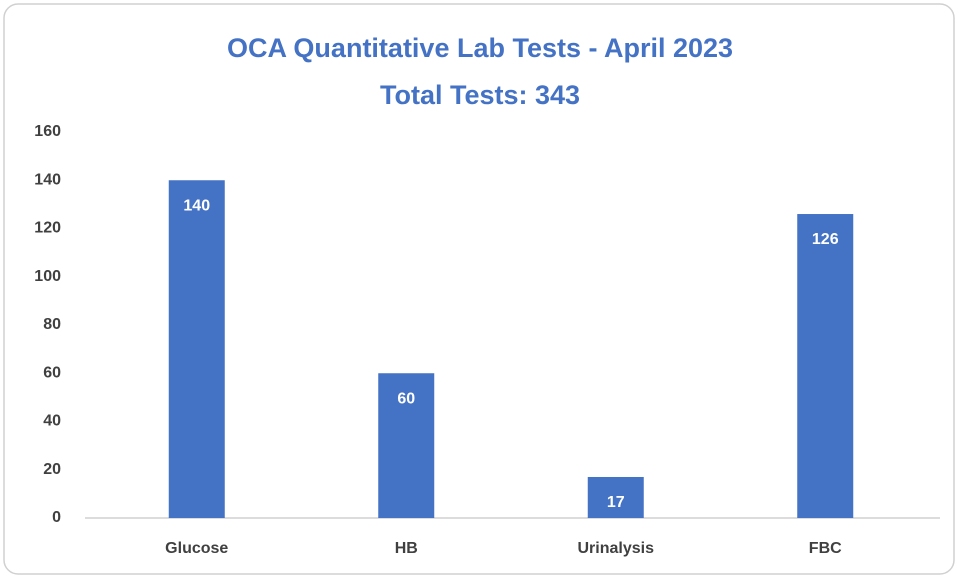 The image size is (959, 580). Describe the element at coordinates (406, 398) in the screenshot. I see `data-label: 60` at that location.